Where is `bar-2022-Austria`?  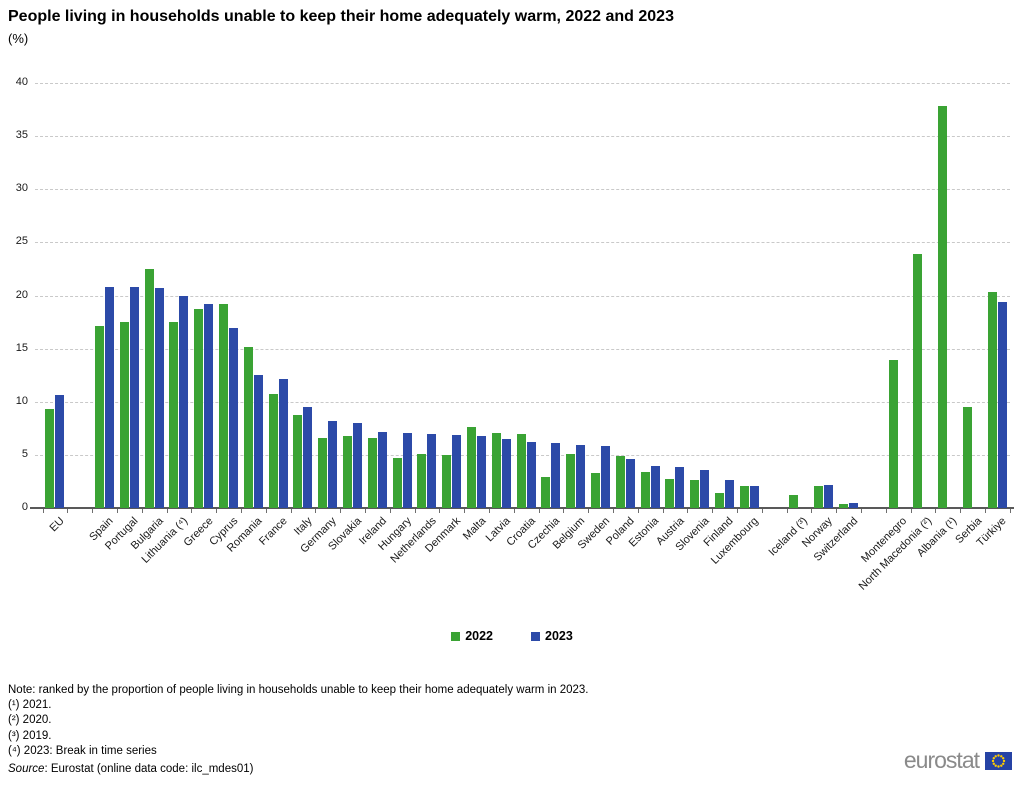 bar-2022-Austria is located at coordinates (670, 493).